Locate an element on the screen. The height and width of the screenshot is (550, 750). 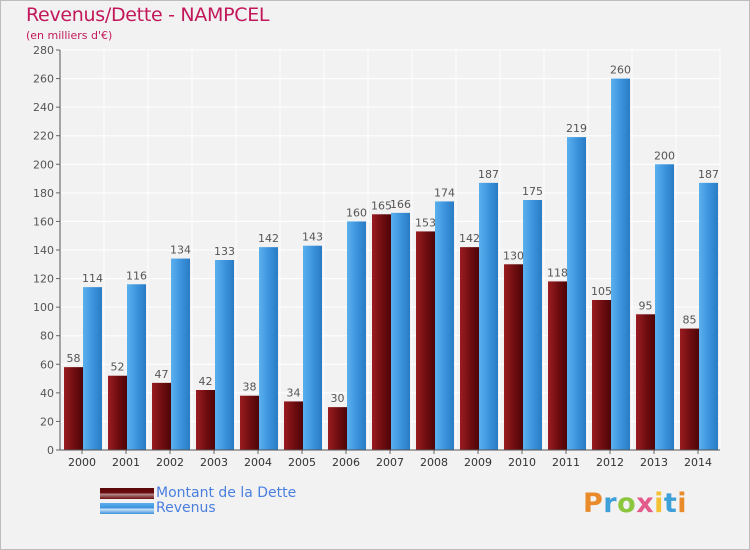
legend-swatch-debt is located at coordinates (127, 493).